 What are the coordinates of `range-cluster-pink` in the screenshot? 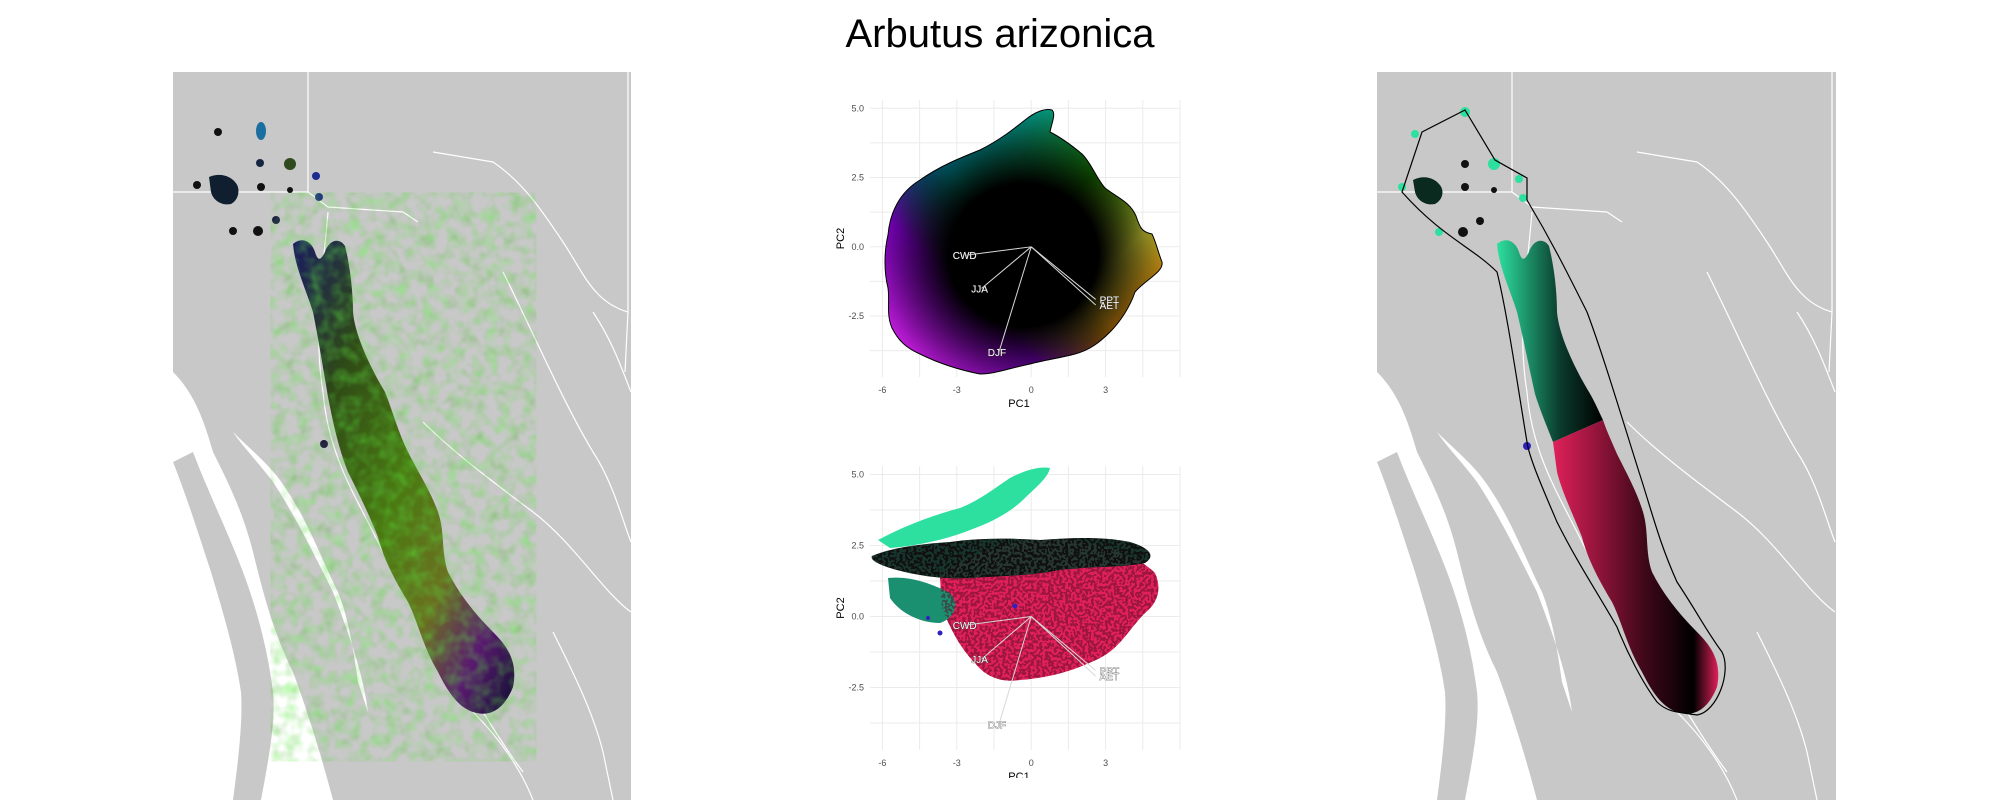 It's located at (1636, 567).